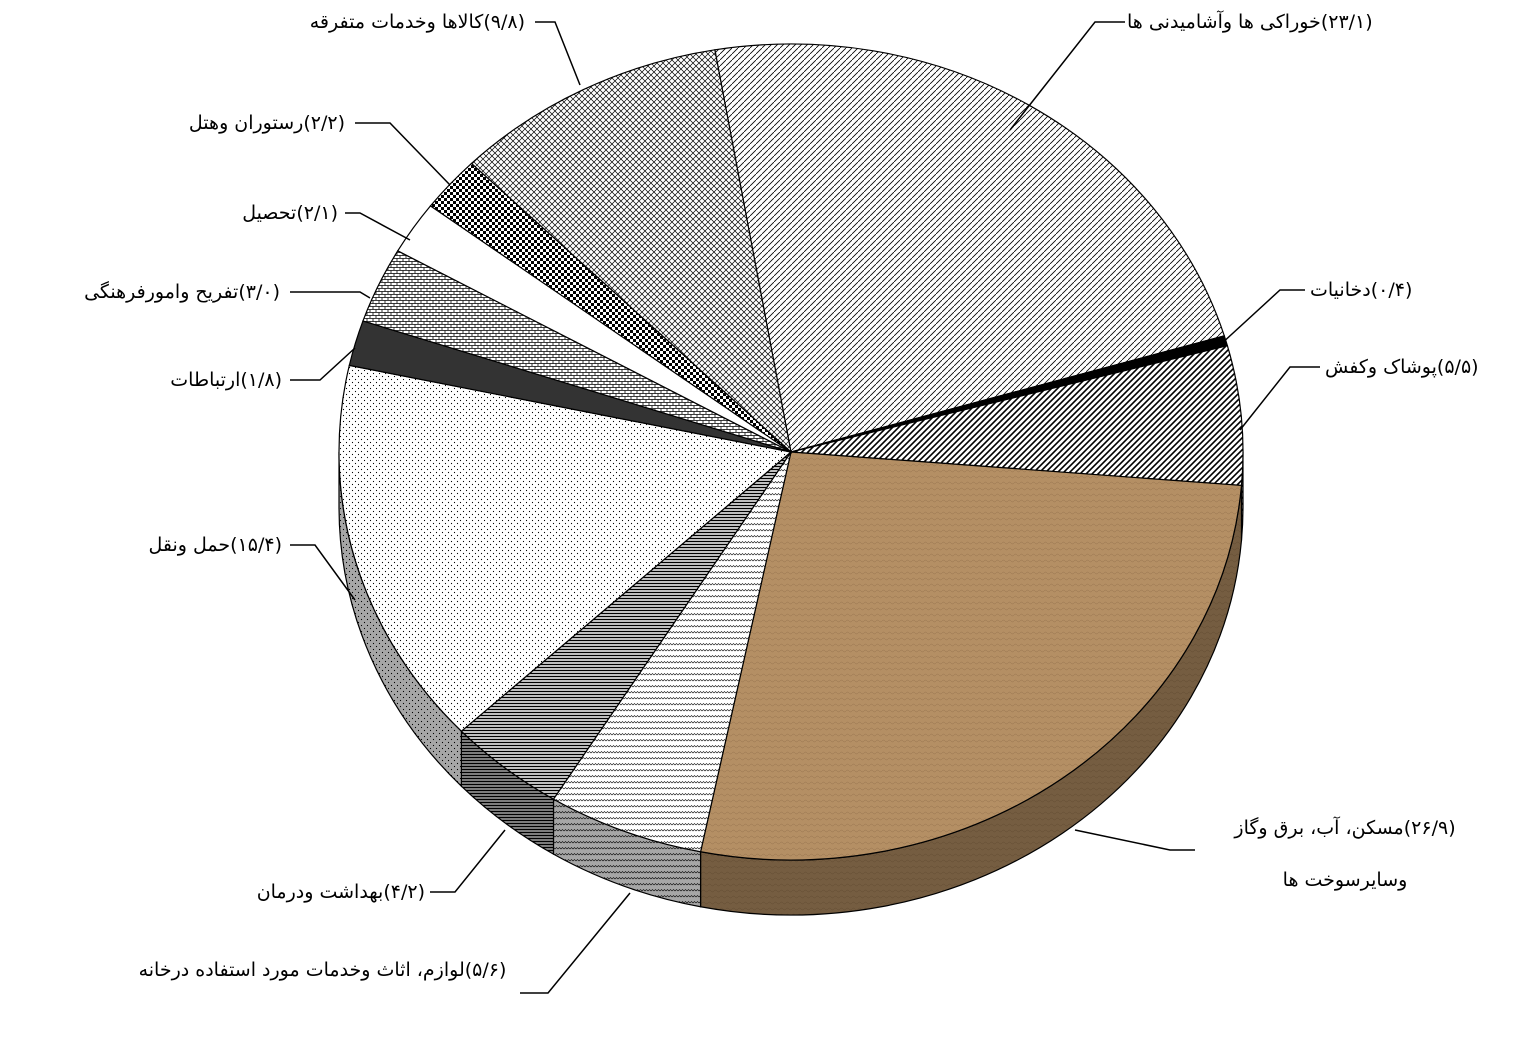  I want to click on slice-label: (۹/۸)کالاها وخدمات متفرقه, so click(375, 24).